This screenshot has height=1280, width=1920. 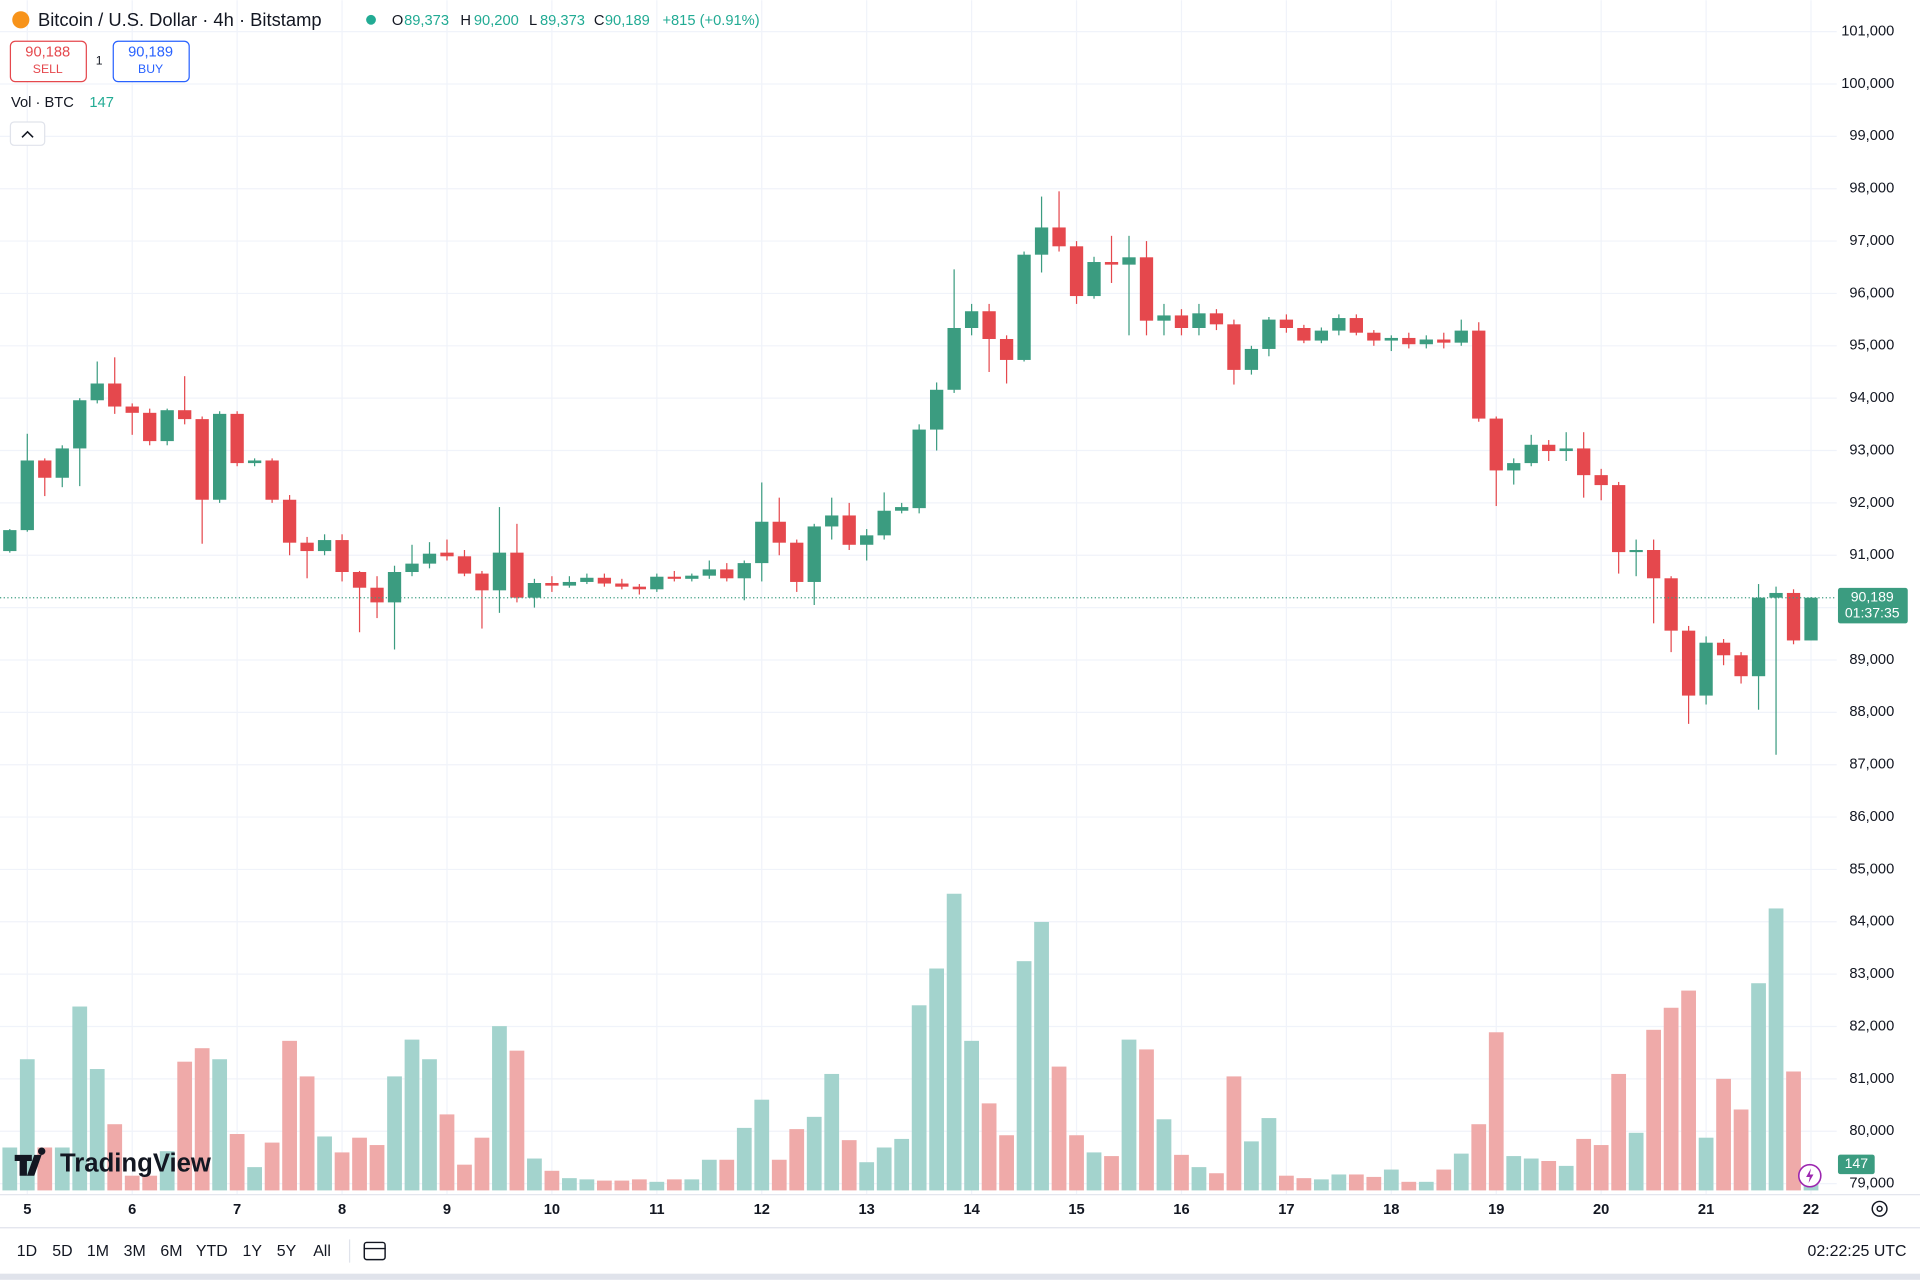 I want to click on range-button: YTD, so click(x=212, y=1251).